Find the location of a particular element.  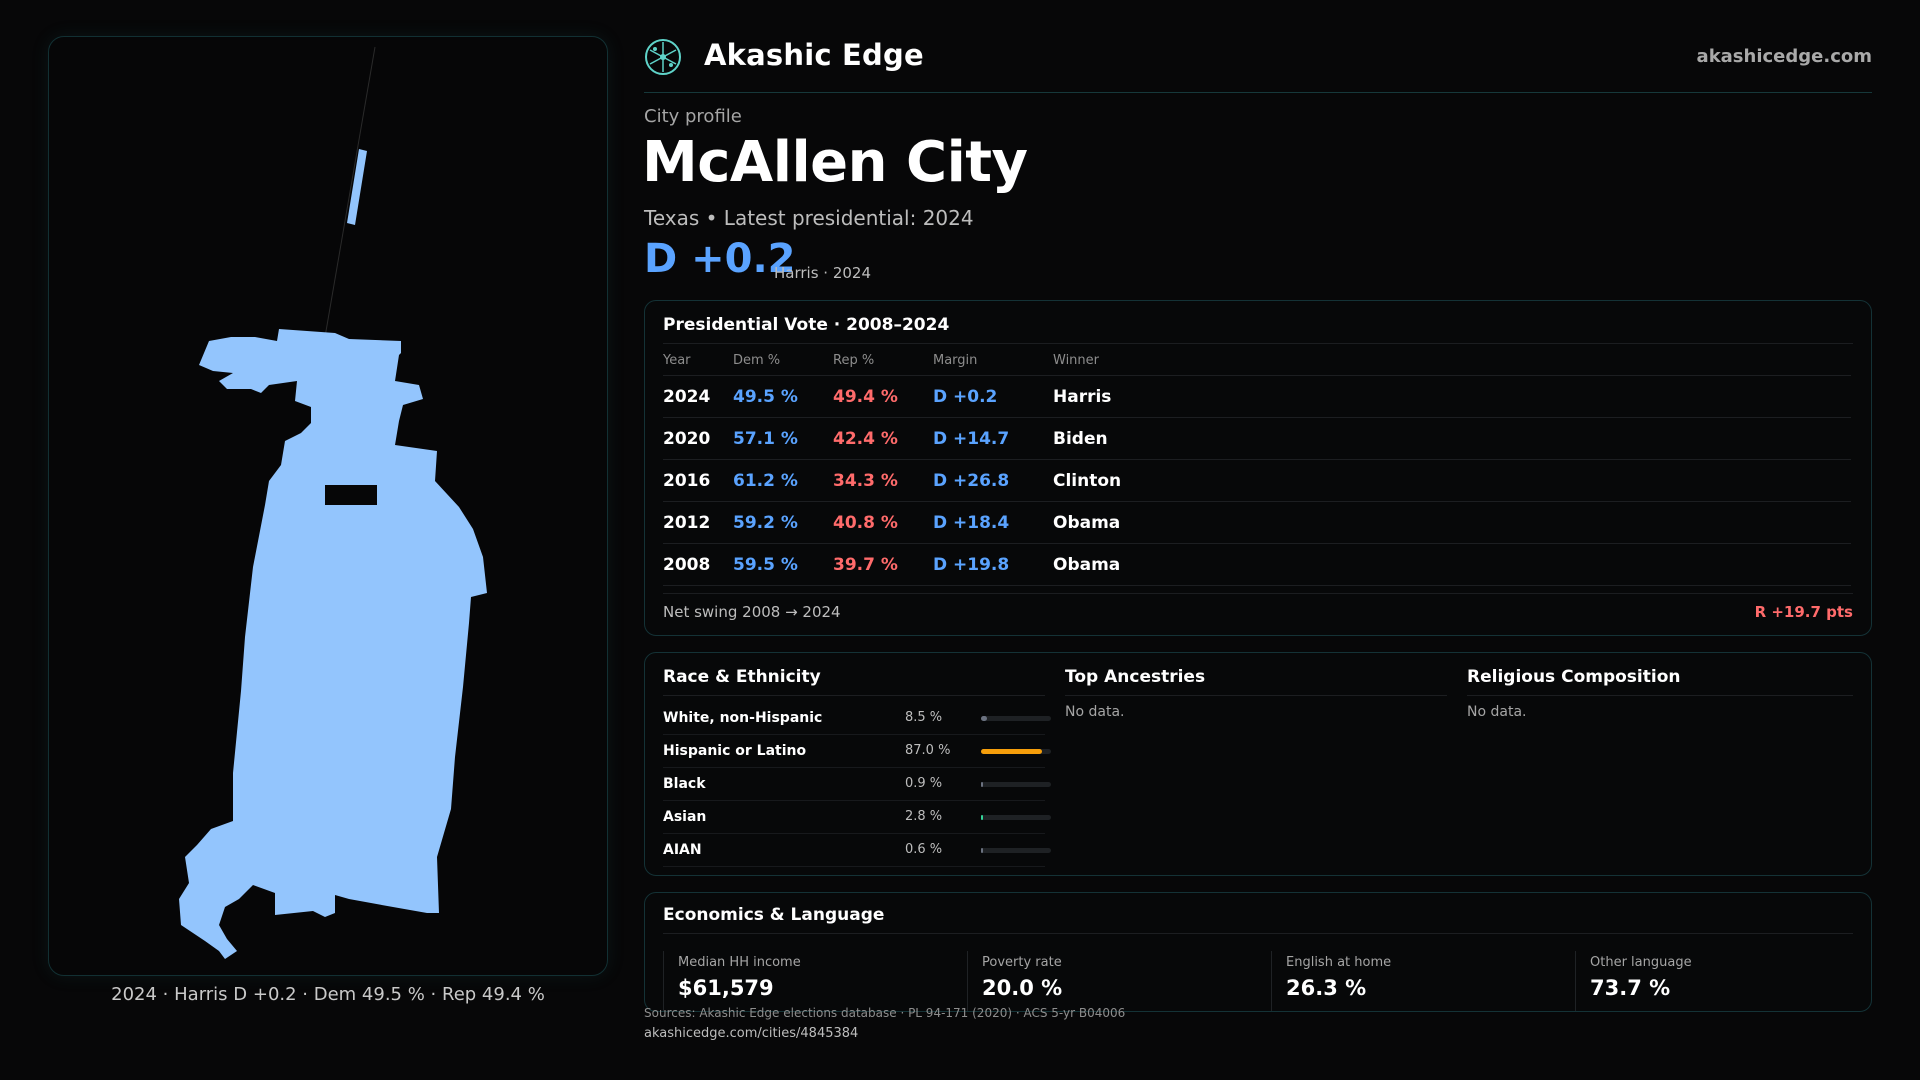

column-header-margin: Margin is located at coordinates (993, 360).